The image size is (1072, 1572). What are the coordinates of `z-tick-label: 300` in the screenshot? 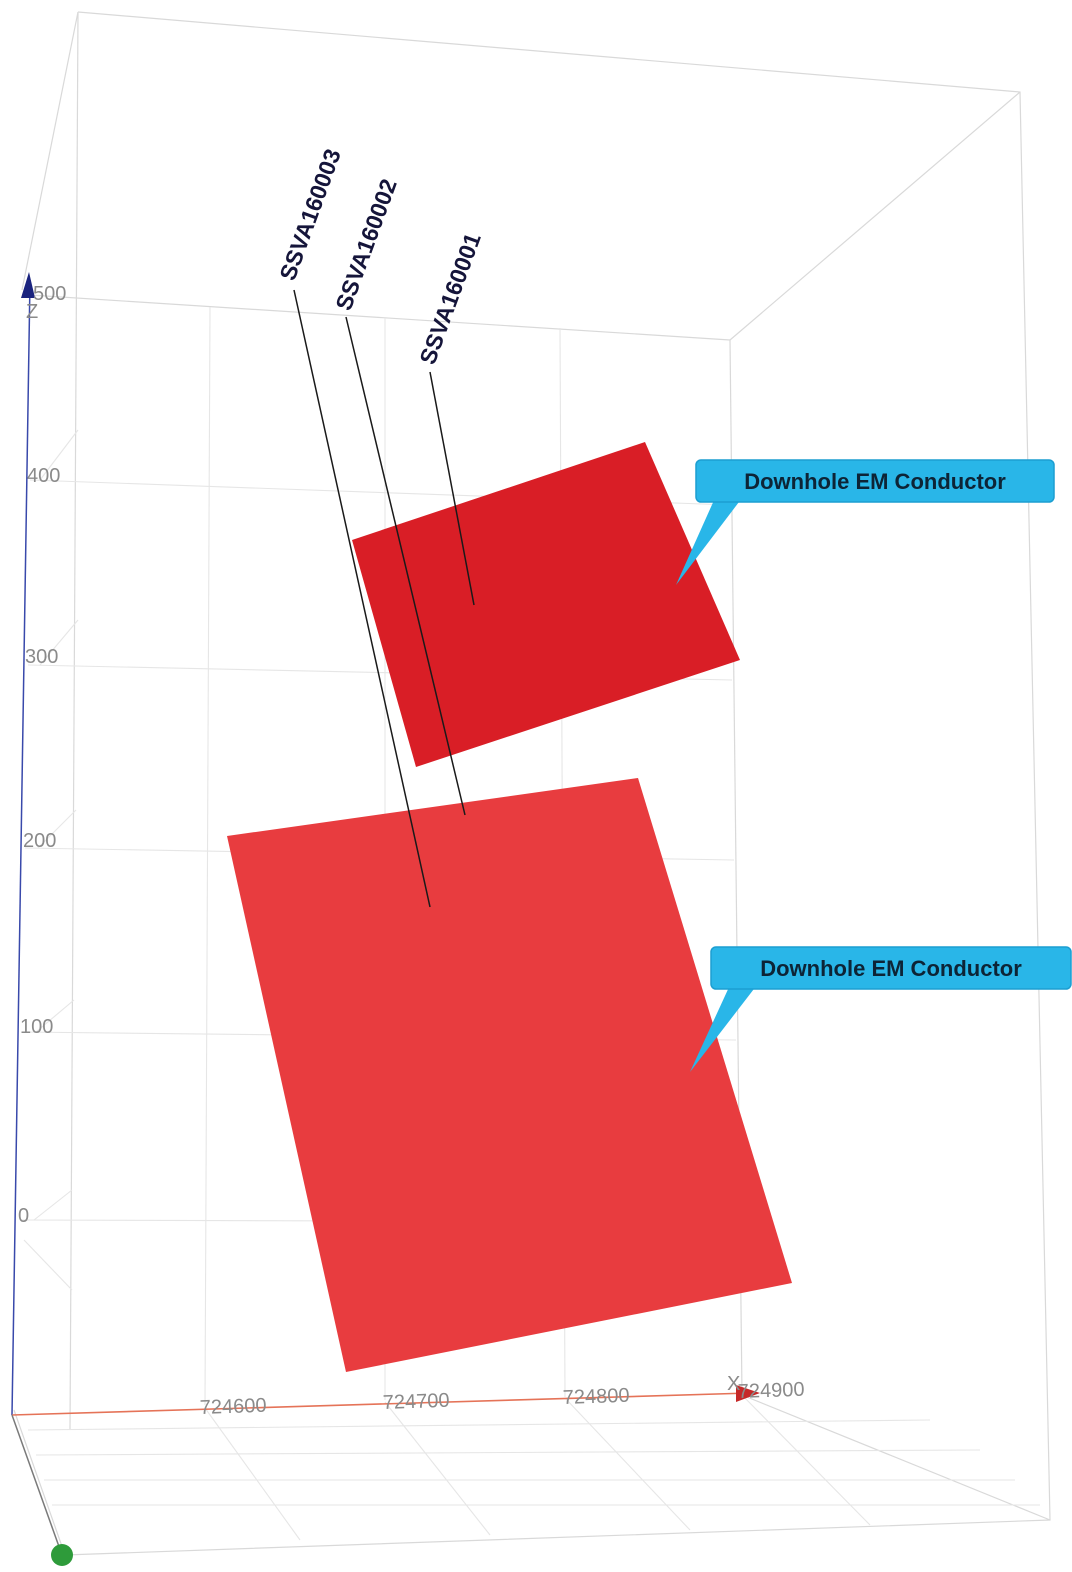 It's located at (41, 657).